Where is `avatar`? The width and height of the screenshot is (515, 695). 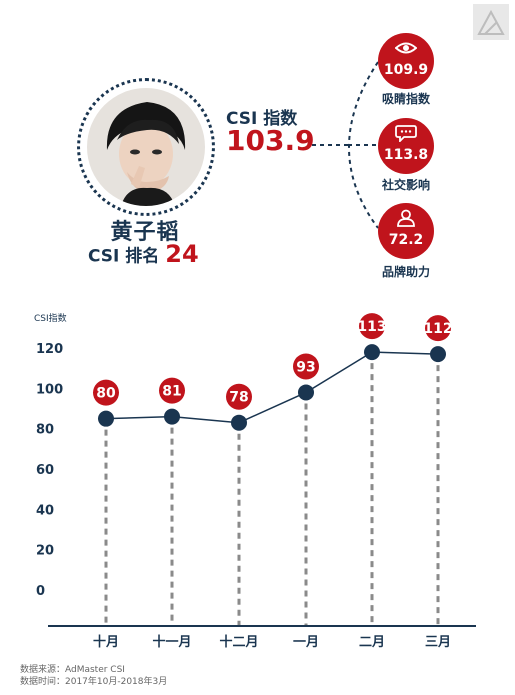
avatar is located at coordinates (146, 147).